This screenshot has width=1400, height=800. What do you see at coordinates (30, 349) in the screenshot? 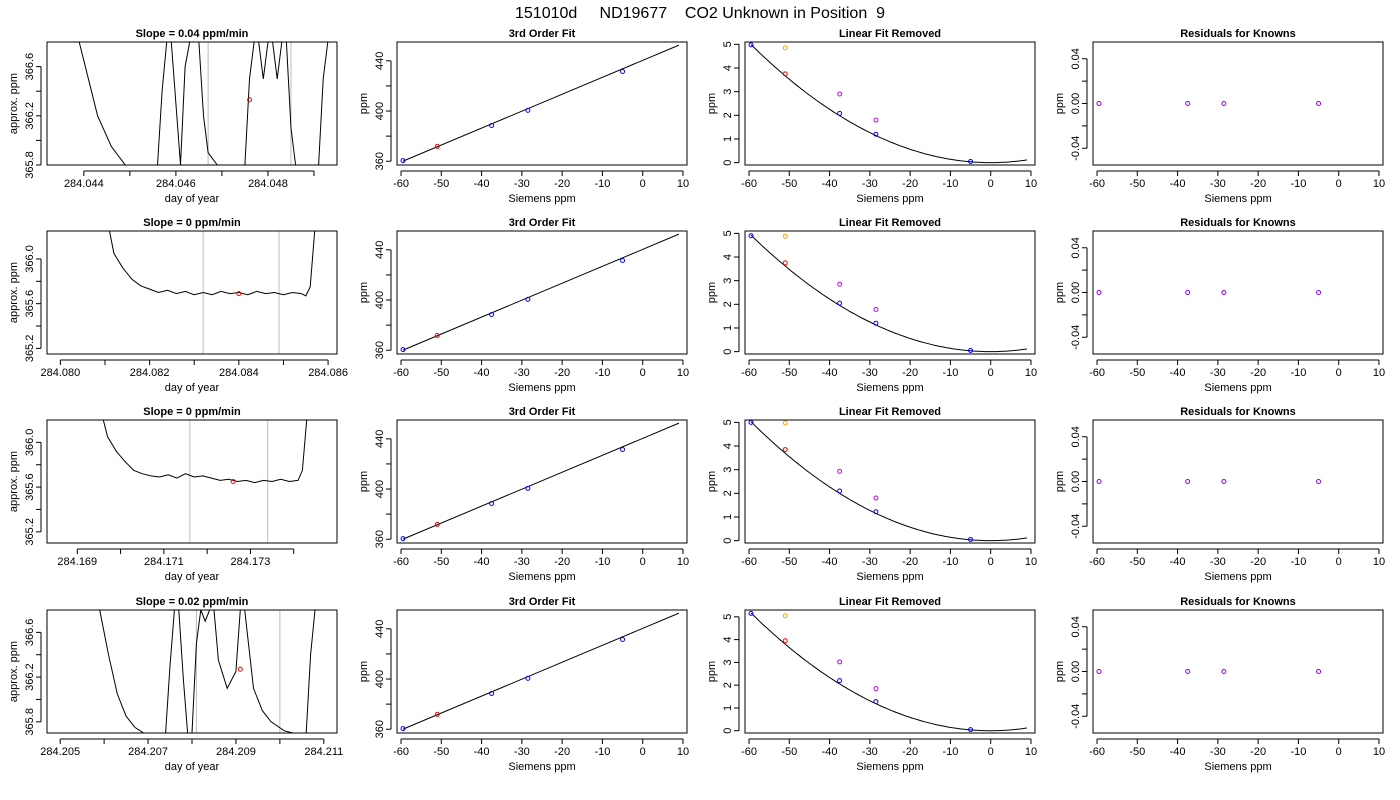
I see `y-tick-label: 365.2` at bounding box center [30, 349].